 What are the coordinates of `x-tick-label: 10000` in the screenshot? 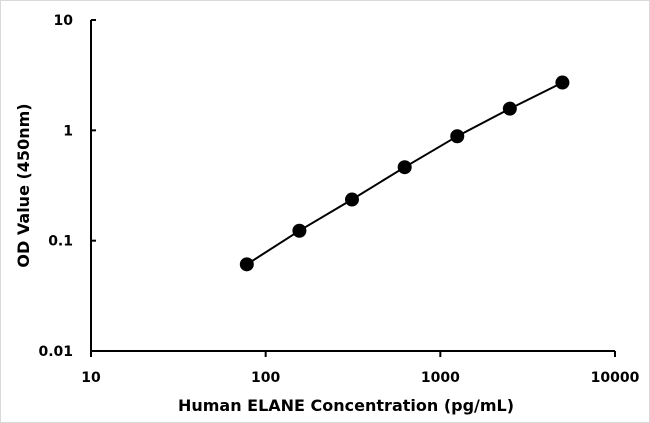 It's located at (615, 378).